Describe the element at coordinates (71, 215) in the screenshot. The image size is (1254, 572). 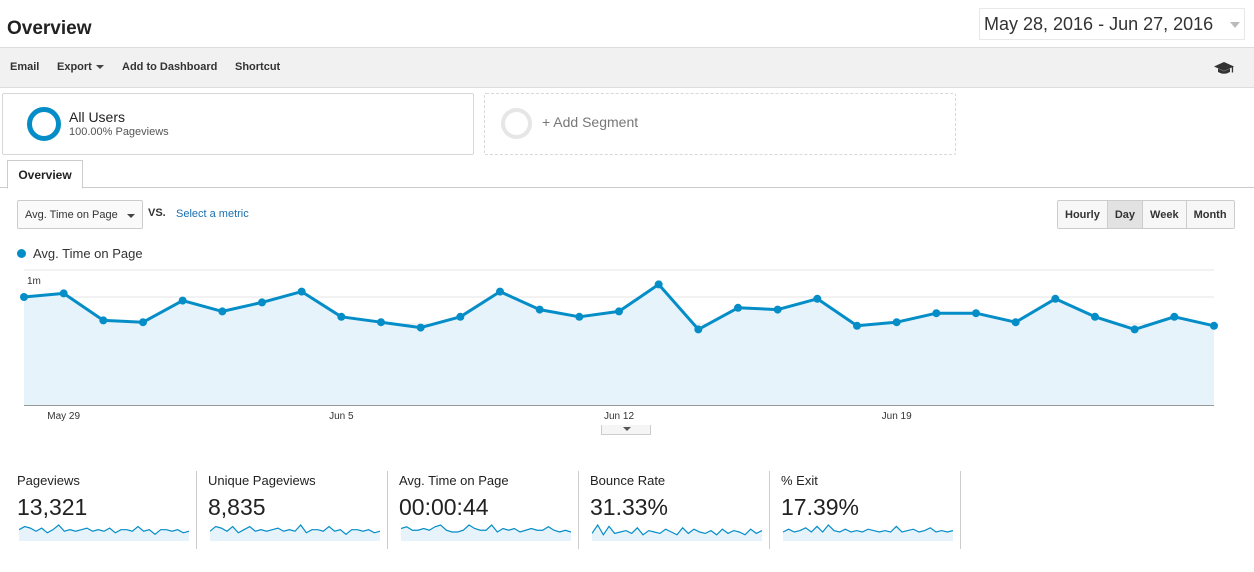
I see `metric-dropdown-value: Avg. Time on Page` at that location.